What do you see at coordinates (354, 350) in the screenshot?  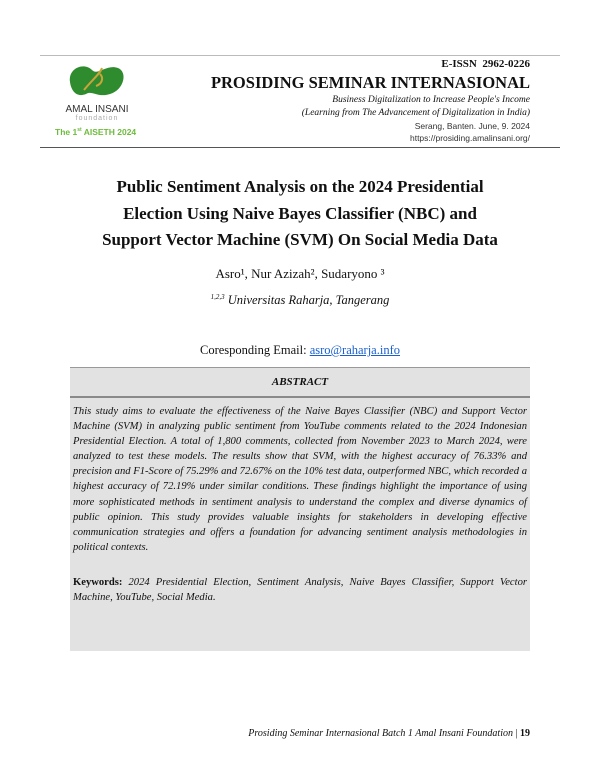 I see `email-link: asro@raharja.info` at bounding box center [354, 350].